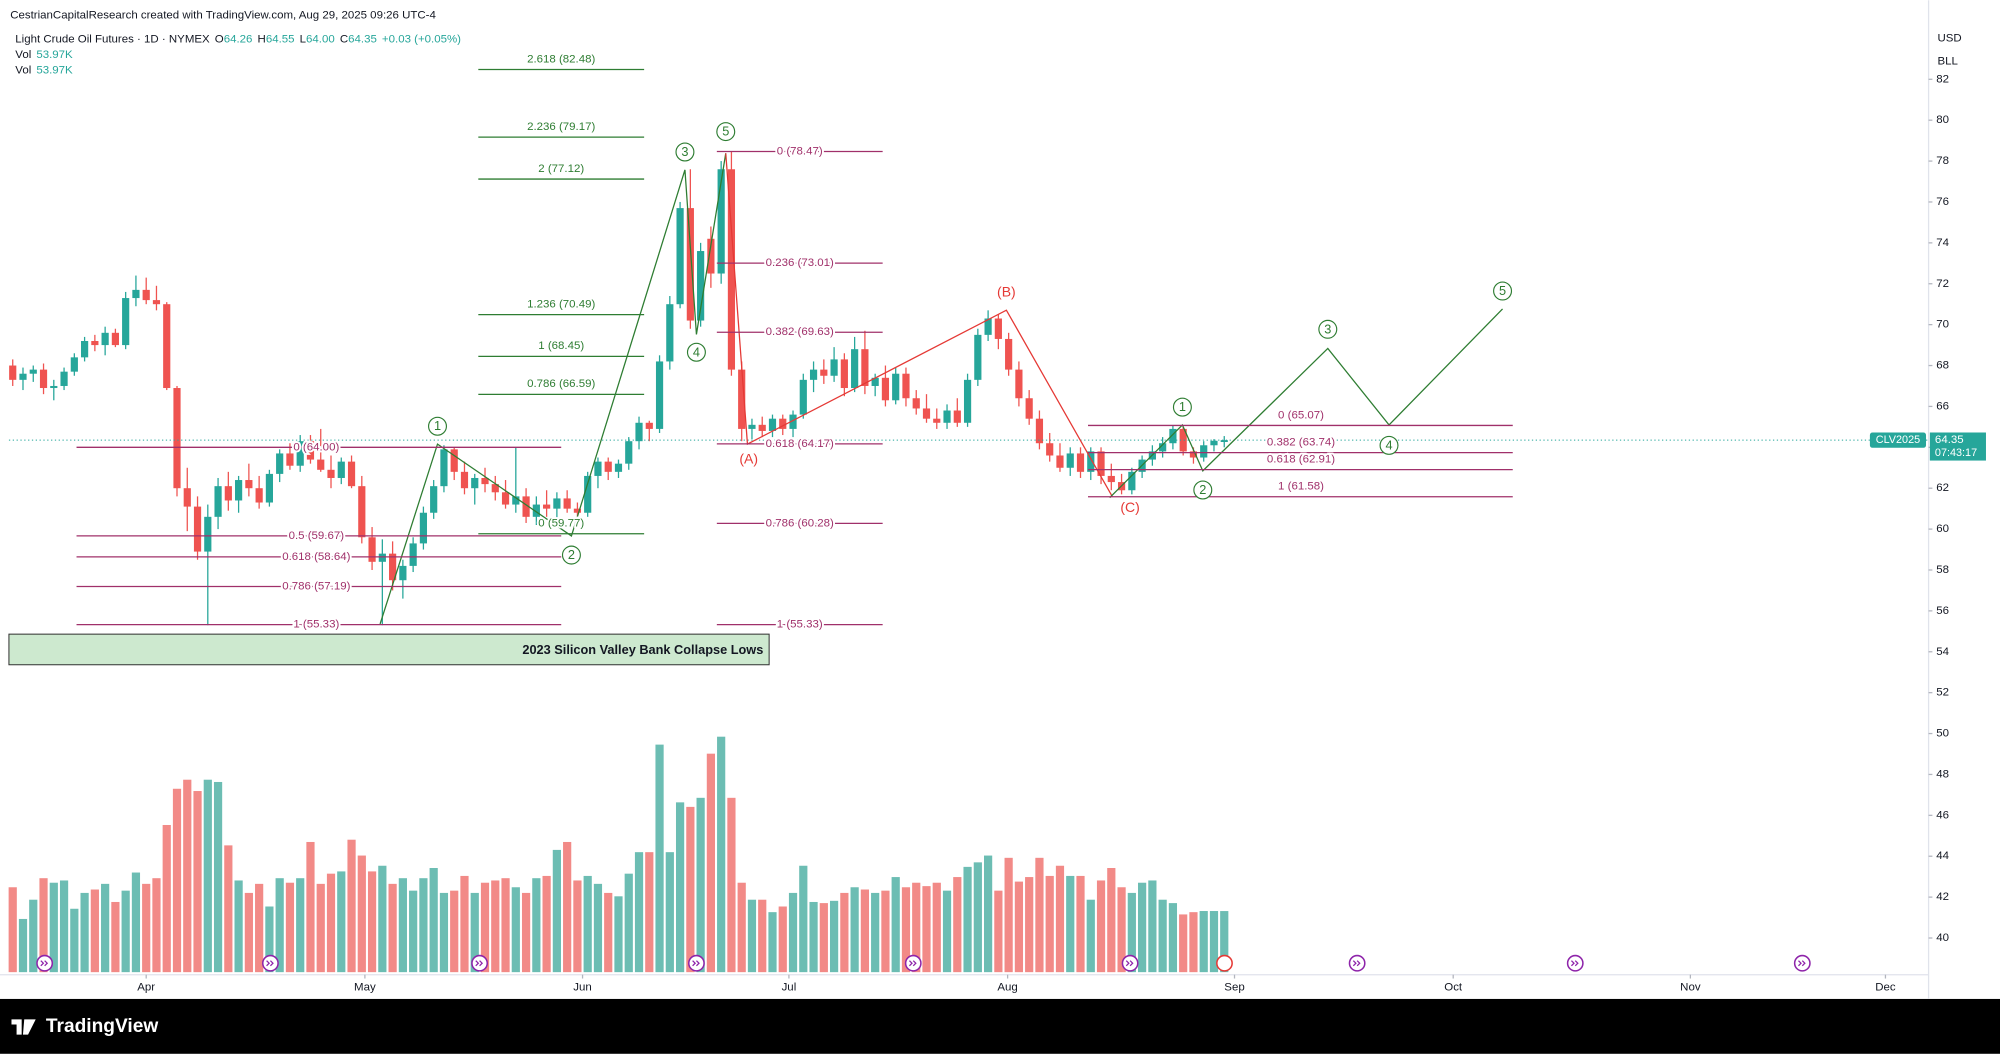  What do you see at coordinates (219, 40) in the screenshot?
I see `ohlc-label: O` at bounding box center [219, 40].